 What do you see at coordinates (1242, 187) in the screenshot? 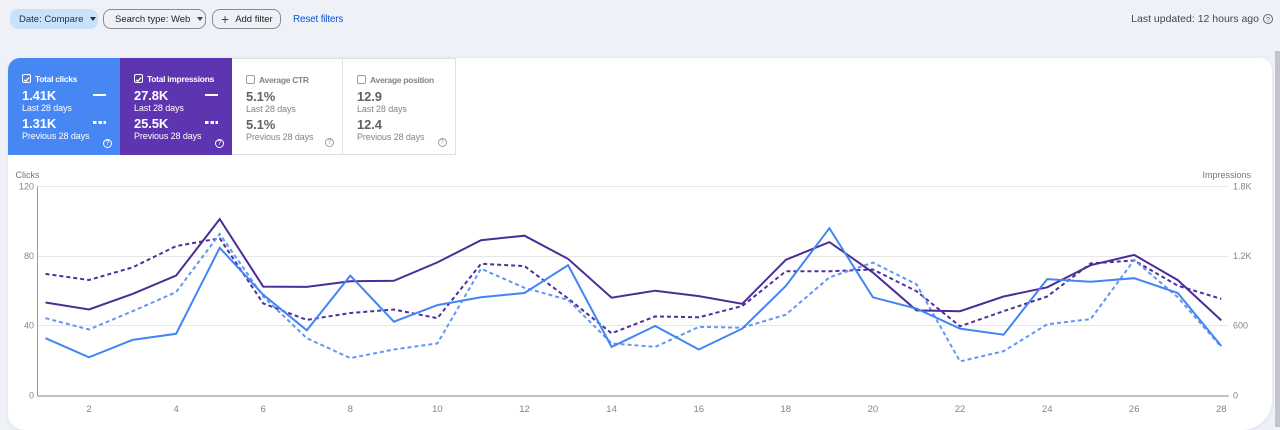
I see `svg-text: 1.8K` at bounding box center [1242, 187].